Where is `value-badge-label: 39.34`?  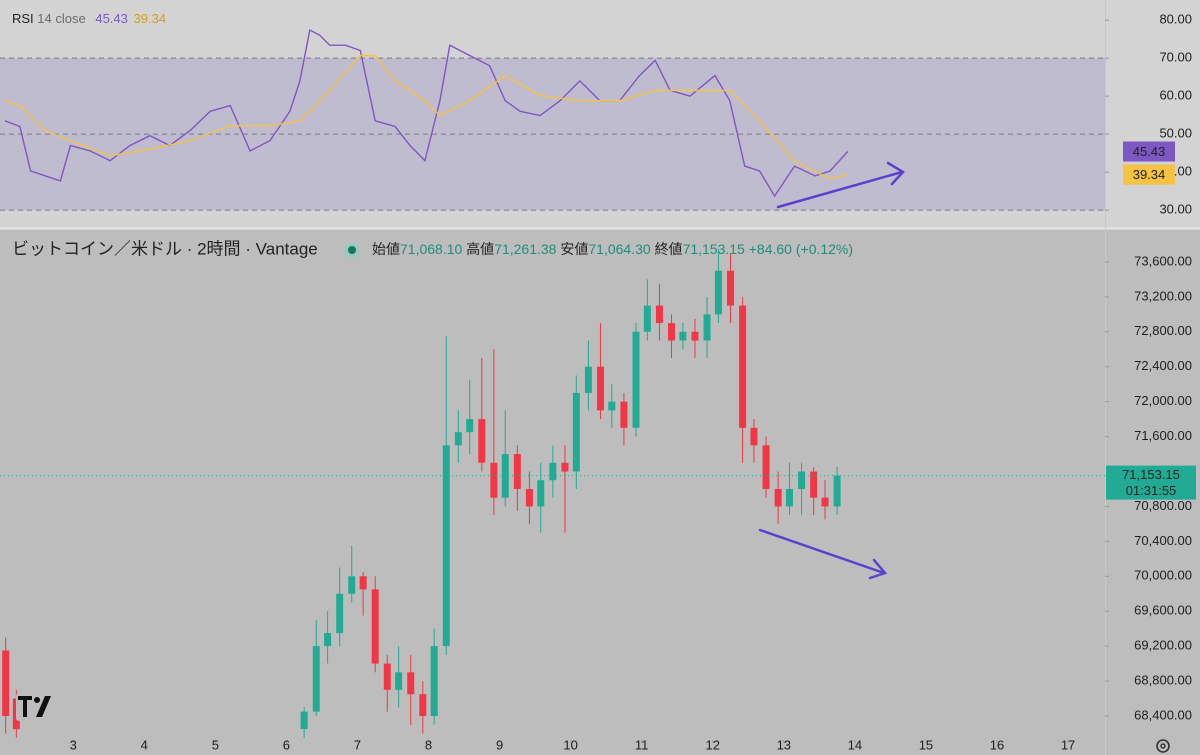
value-badge-label: 39.34 is located at coordinates (1149, 174).